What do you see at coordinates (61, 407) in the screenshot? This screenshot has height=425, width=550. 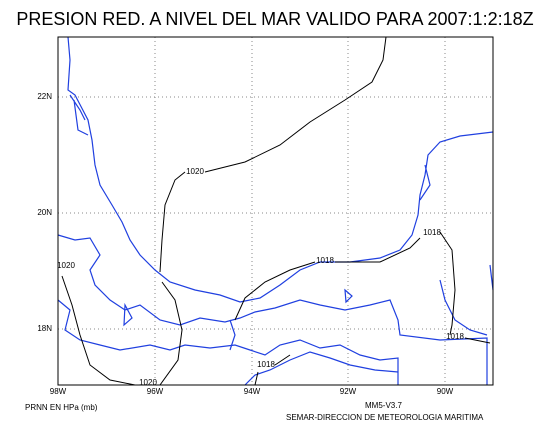 I see `footer-left: PRNN EN HPa (mb)` at bounding box center [61, 407].